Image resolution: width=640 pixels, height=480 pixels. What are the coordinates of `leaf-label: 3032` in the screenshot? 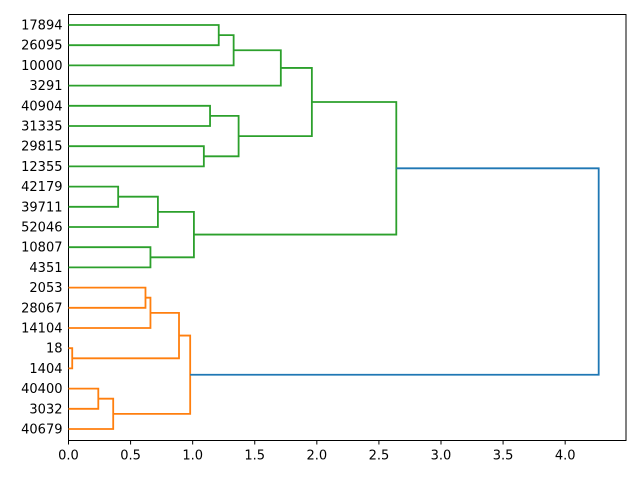 It's located at (45, 409).